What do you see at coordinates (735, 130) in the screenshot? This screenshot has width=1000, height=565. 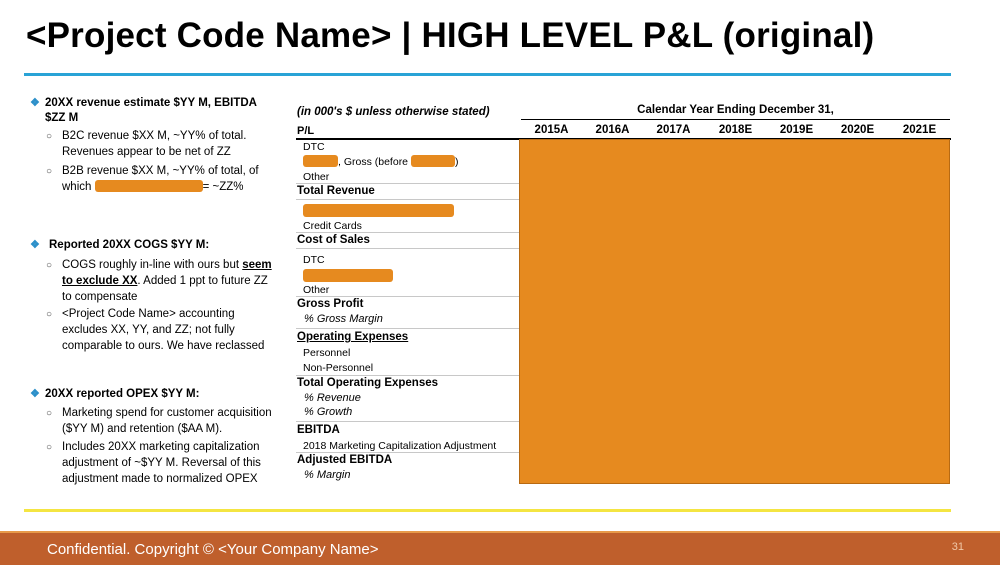 I see `year-header: 2018E` at bounding box center [735, 130].